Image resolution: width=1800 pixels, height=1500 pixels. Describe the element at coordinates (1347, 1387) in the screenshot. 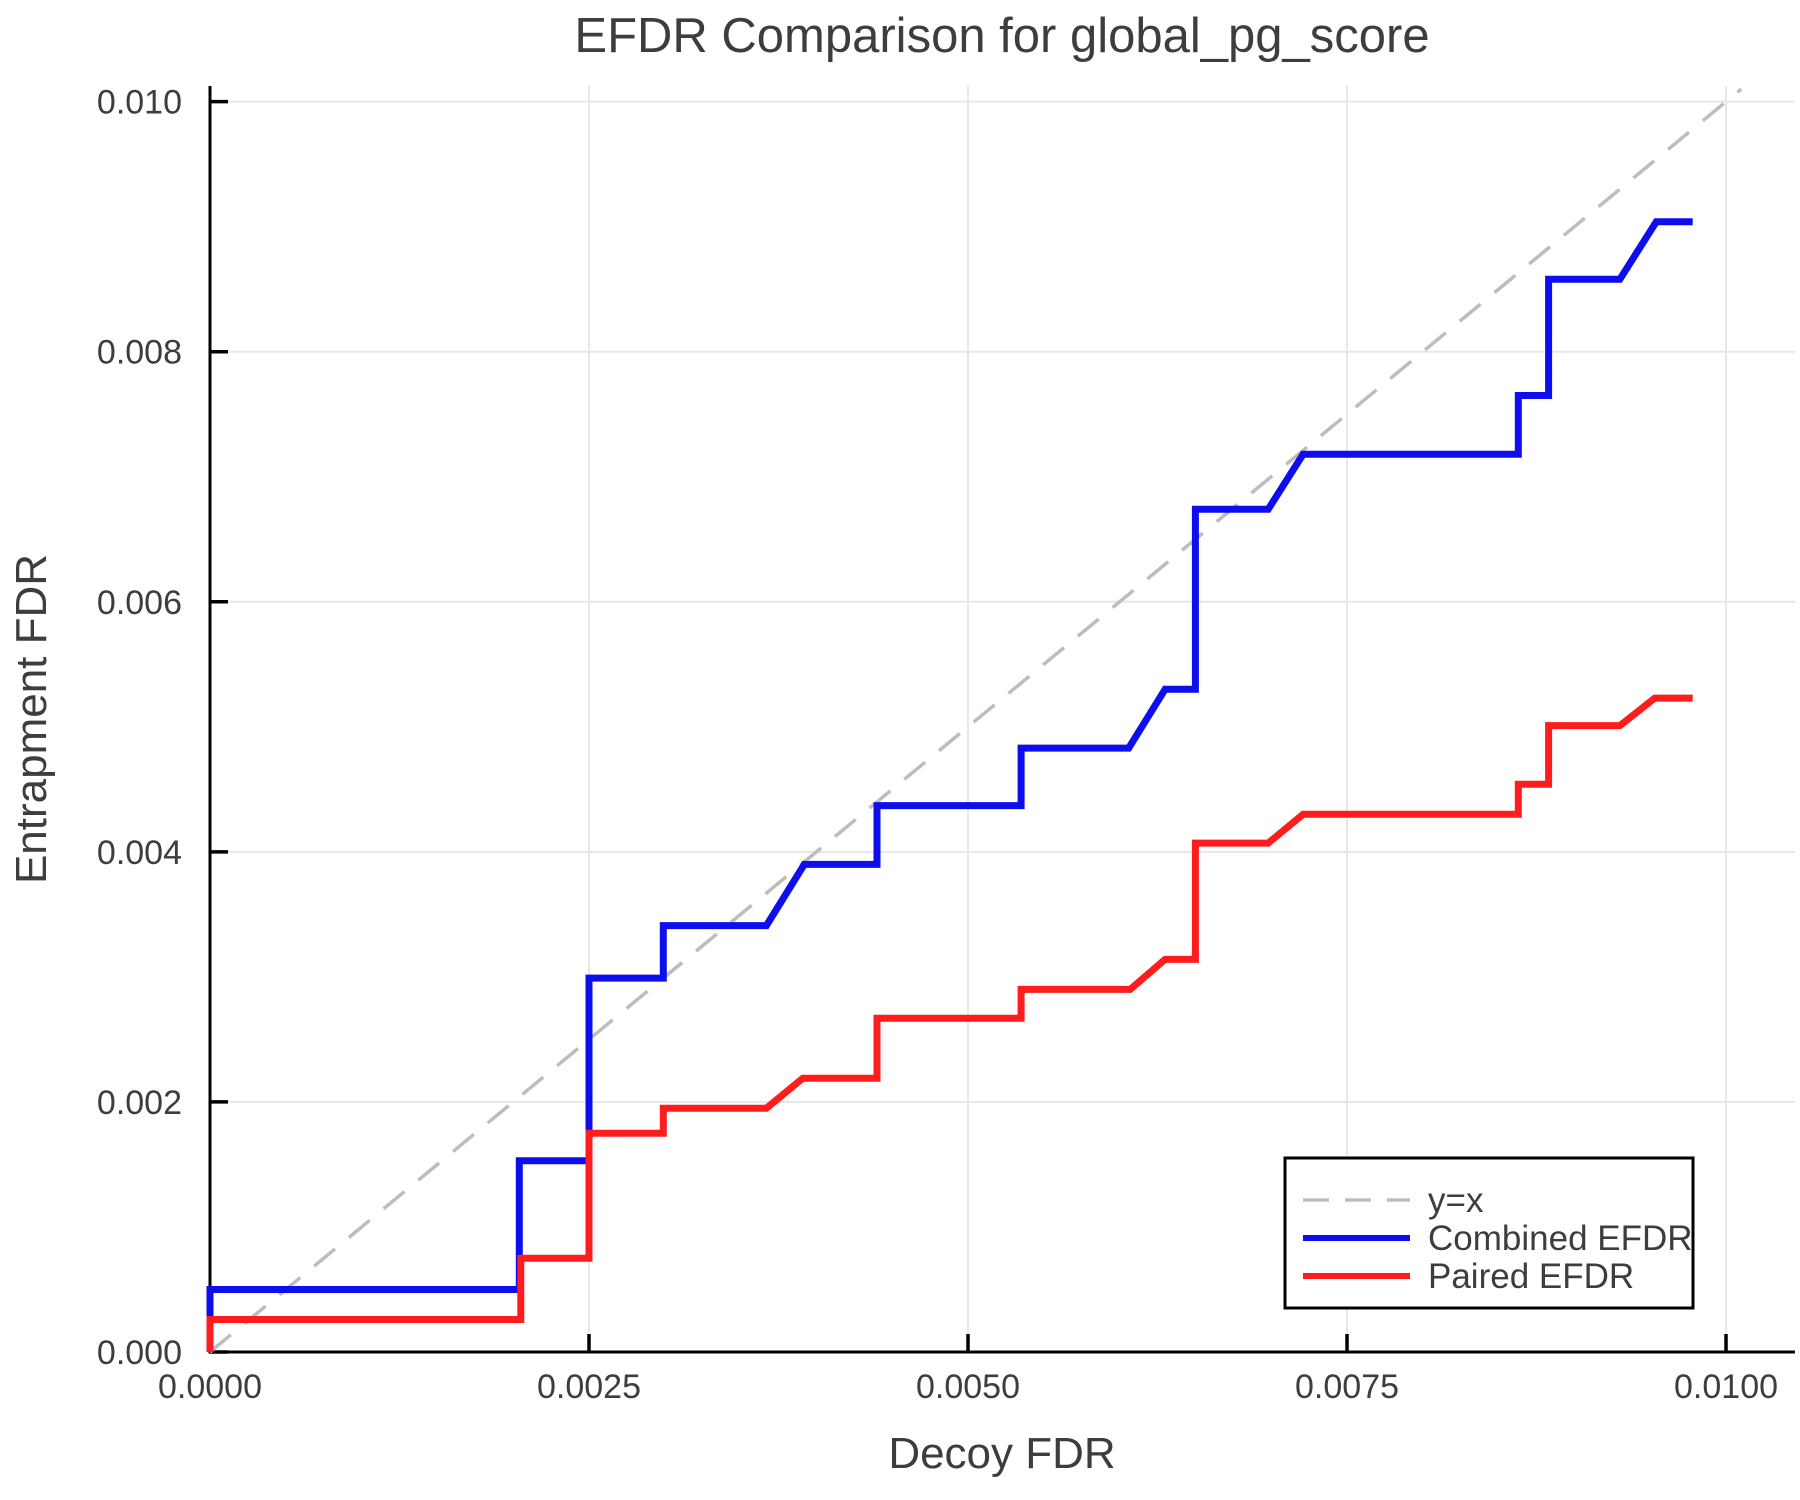

I see `x-tick-label: 0.0075` at that location.